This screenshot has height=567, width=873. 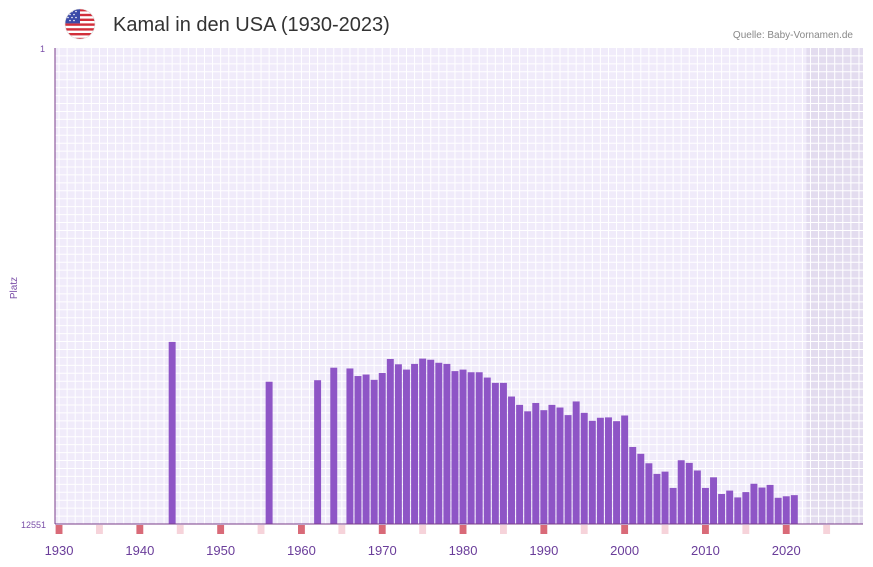 I want to click on bar-2004, so click(x=657, y=498).